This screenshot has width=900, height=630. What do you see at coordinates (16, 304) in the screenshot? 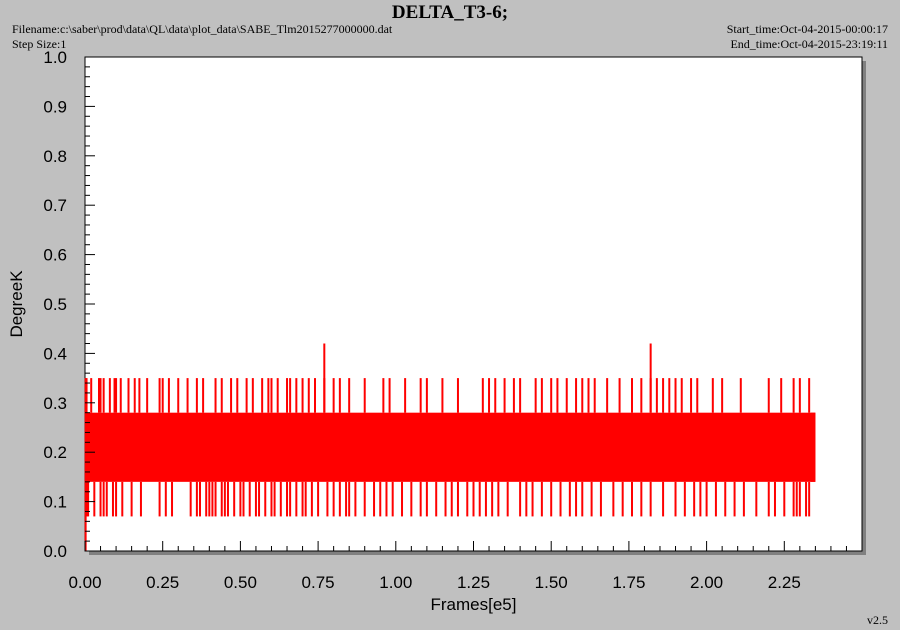
I see `y-axis-label: DegreeK` at bounding box center [16, 304].